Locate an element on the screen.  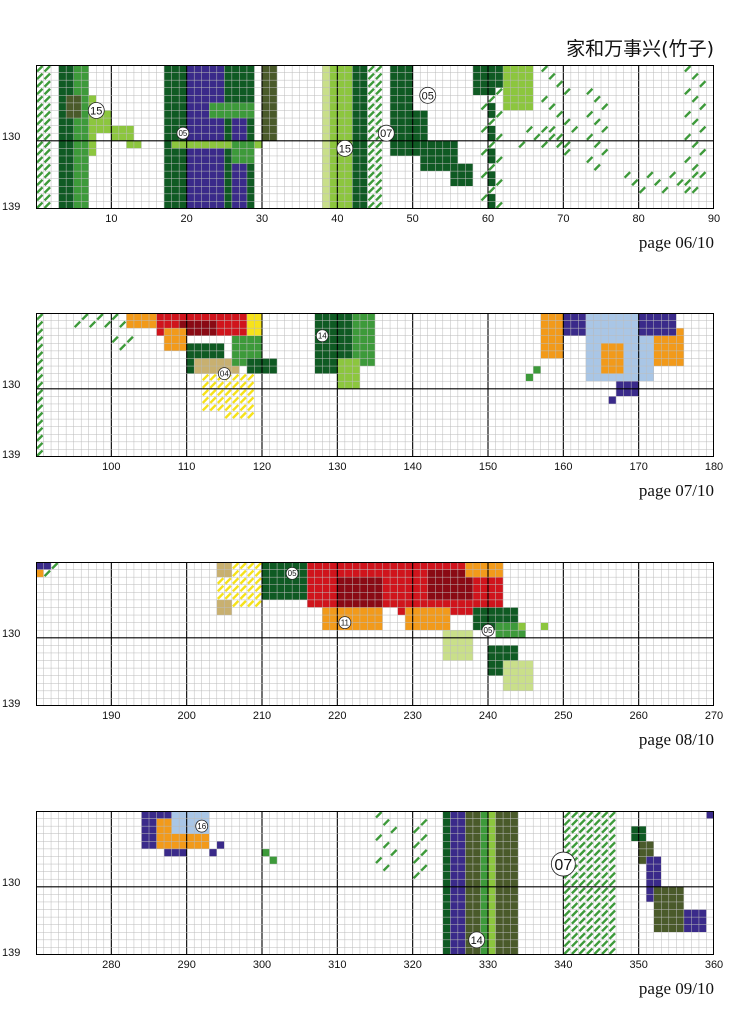
col-label: 220 is located at coordinates (337, 716).